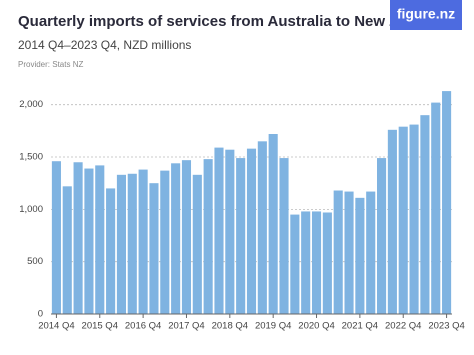  I want to click on y-tick-label: 0, so click(40, 314).